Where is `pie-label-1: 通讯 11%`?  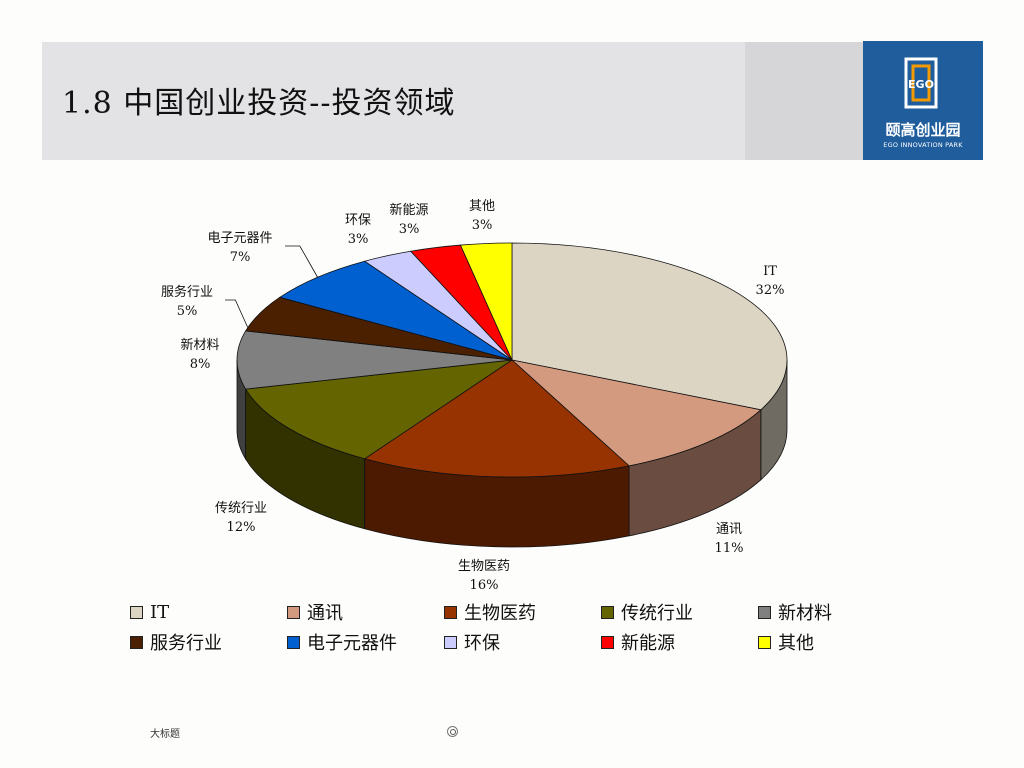
pie-label-1: 通讯 11% is located at coordinates (729, 539).